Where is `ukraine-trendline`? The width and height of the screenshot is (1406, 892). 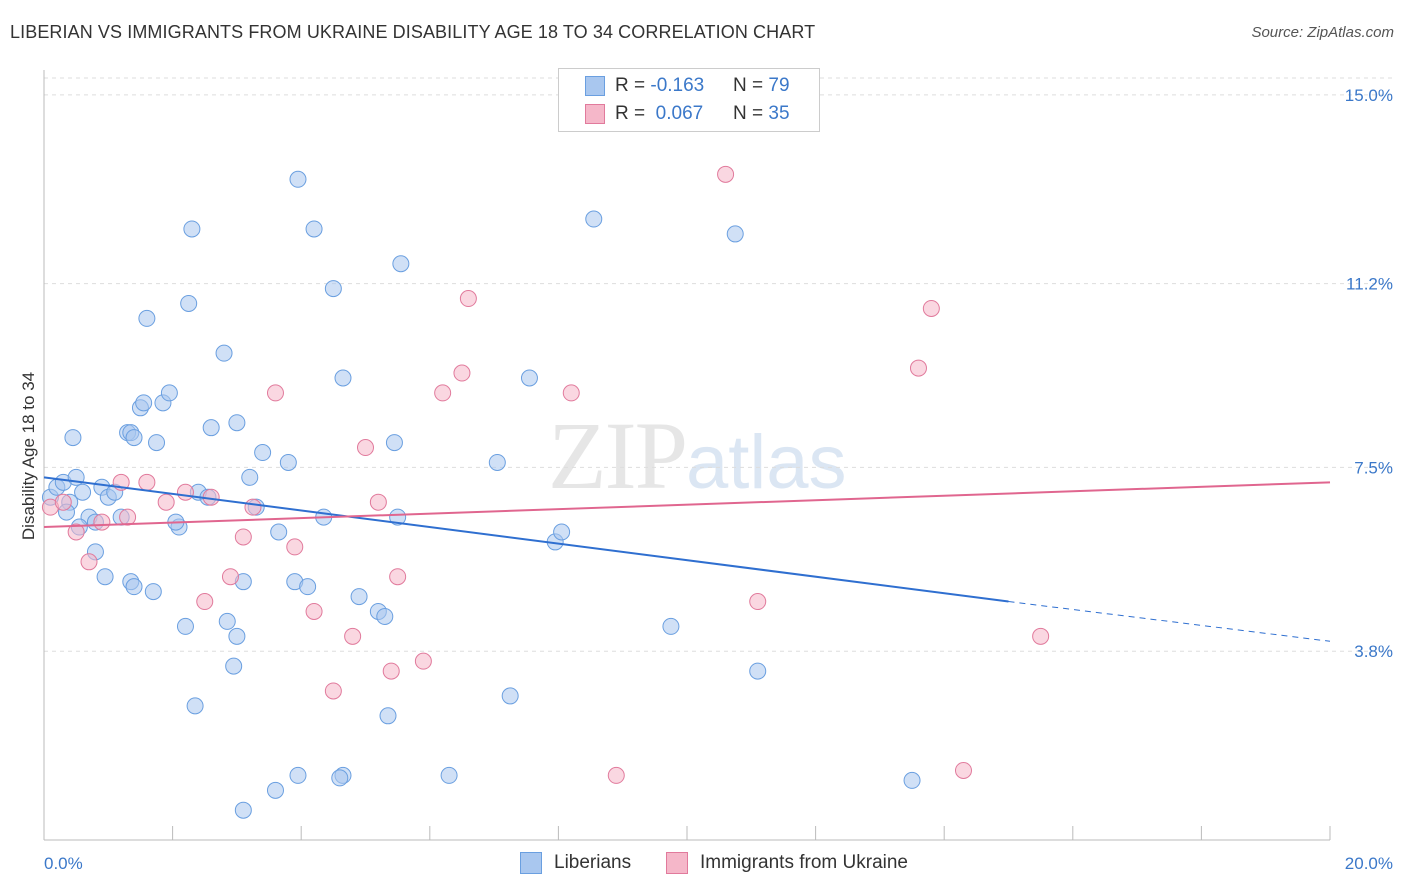
ukraine-trendline is located at coordinates (687, 505).